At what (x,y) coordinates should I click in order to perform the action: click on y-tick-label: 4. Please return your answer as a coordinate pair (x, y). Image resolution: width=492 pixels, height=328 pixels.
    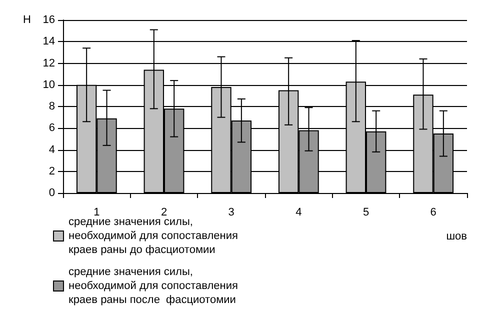
    Looking at the image, I should click on (51, 150).